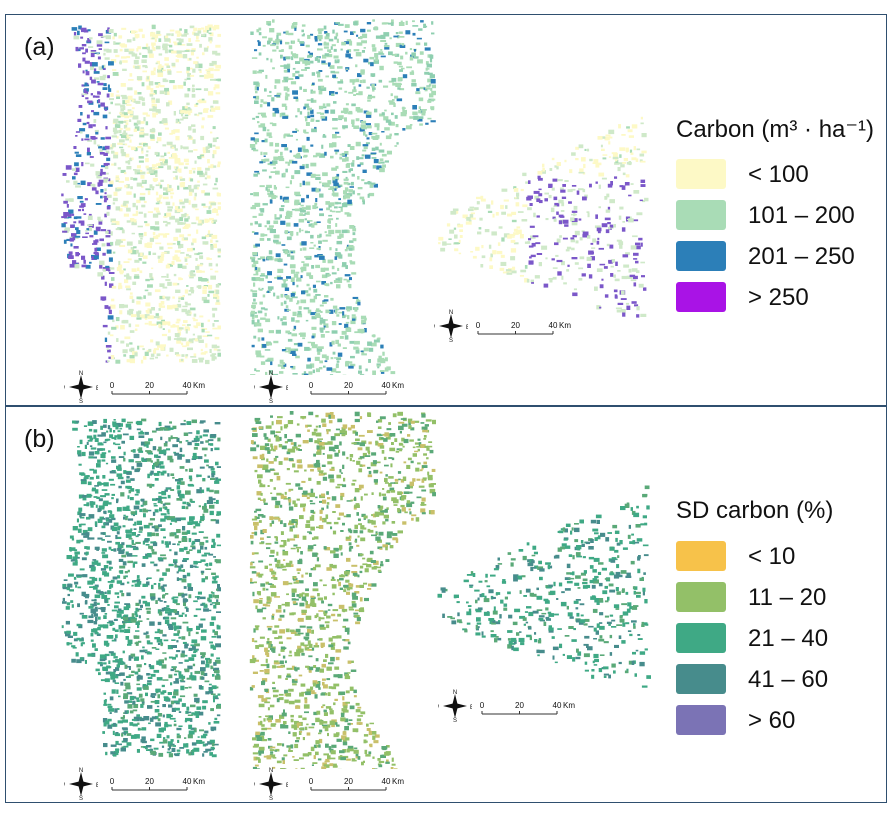  Describe the element at coordinates (801, 215) in the screenshot. I see `legend-label: 101 – 200` at that location.